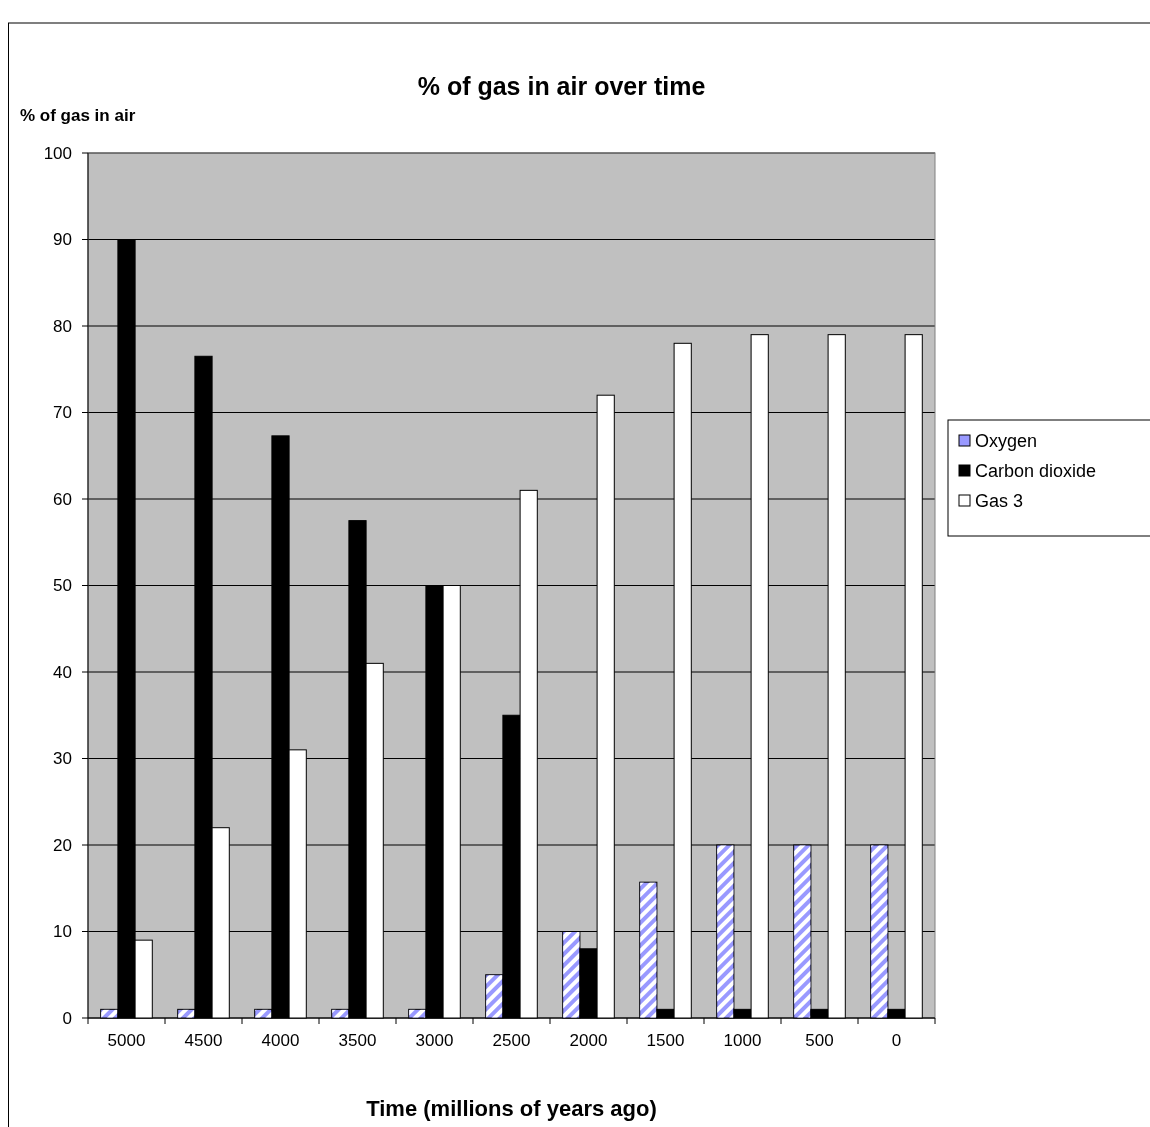  Describe the element at coordinates (434, 1040) in the screenshot. I see `x-tick-label: 3000` at that location.